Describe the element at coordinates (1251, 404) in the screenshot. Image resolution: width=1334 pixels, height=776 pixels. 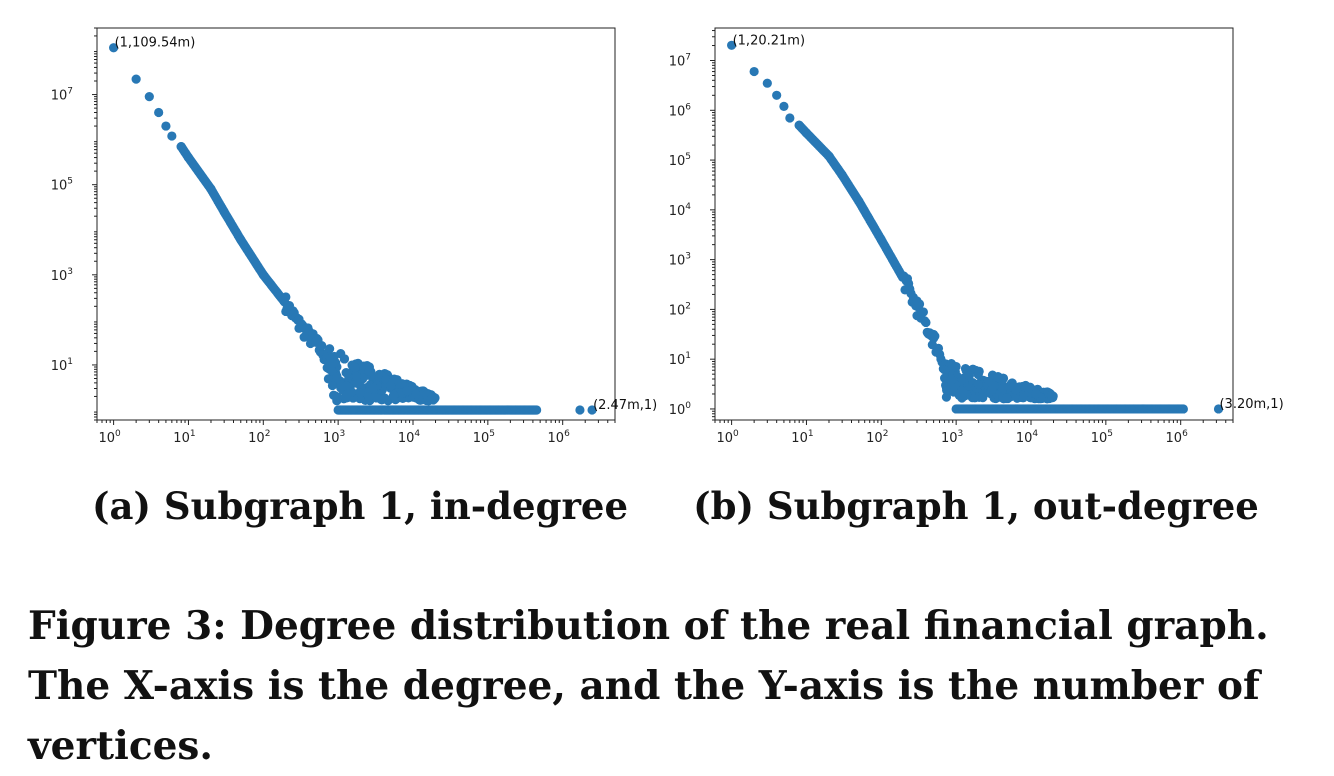
I see `annotation-label: (3.20m,1)` at that location.